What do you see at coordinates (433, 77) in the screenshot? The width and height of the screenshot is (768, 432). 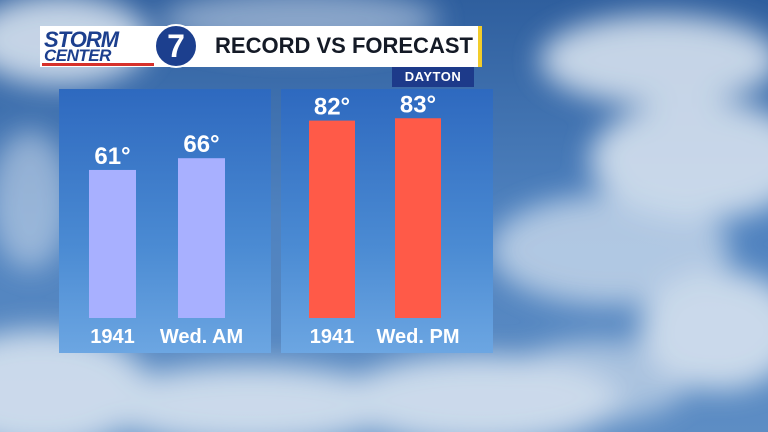 I see `location-label: DAYTON` at bounding box center [433, 77].